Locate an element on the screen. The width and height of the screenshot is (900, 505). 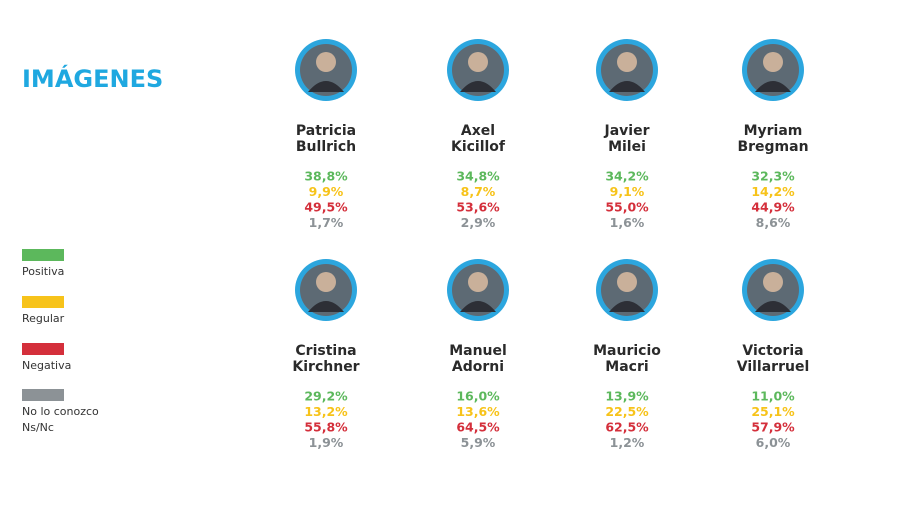
person-value: 1,9% is located at coordinates (326, 442).